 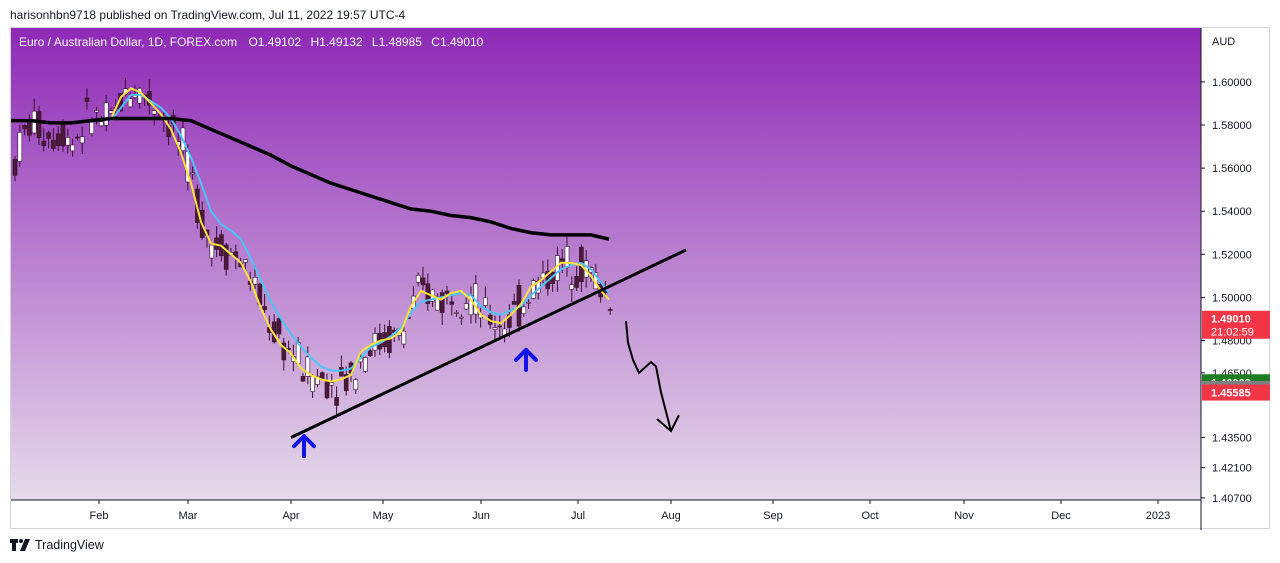 I want to click on x-tick-label: Jul, so click(x=578, y=516).